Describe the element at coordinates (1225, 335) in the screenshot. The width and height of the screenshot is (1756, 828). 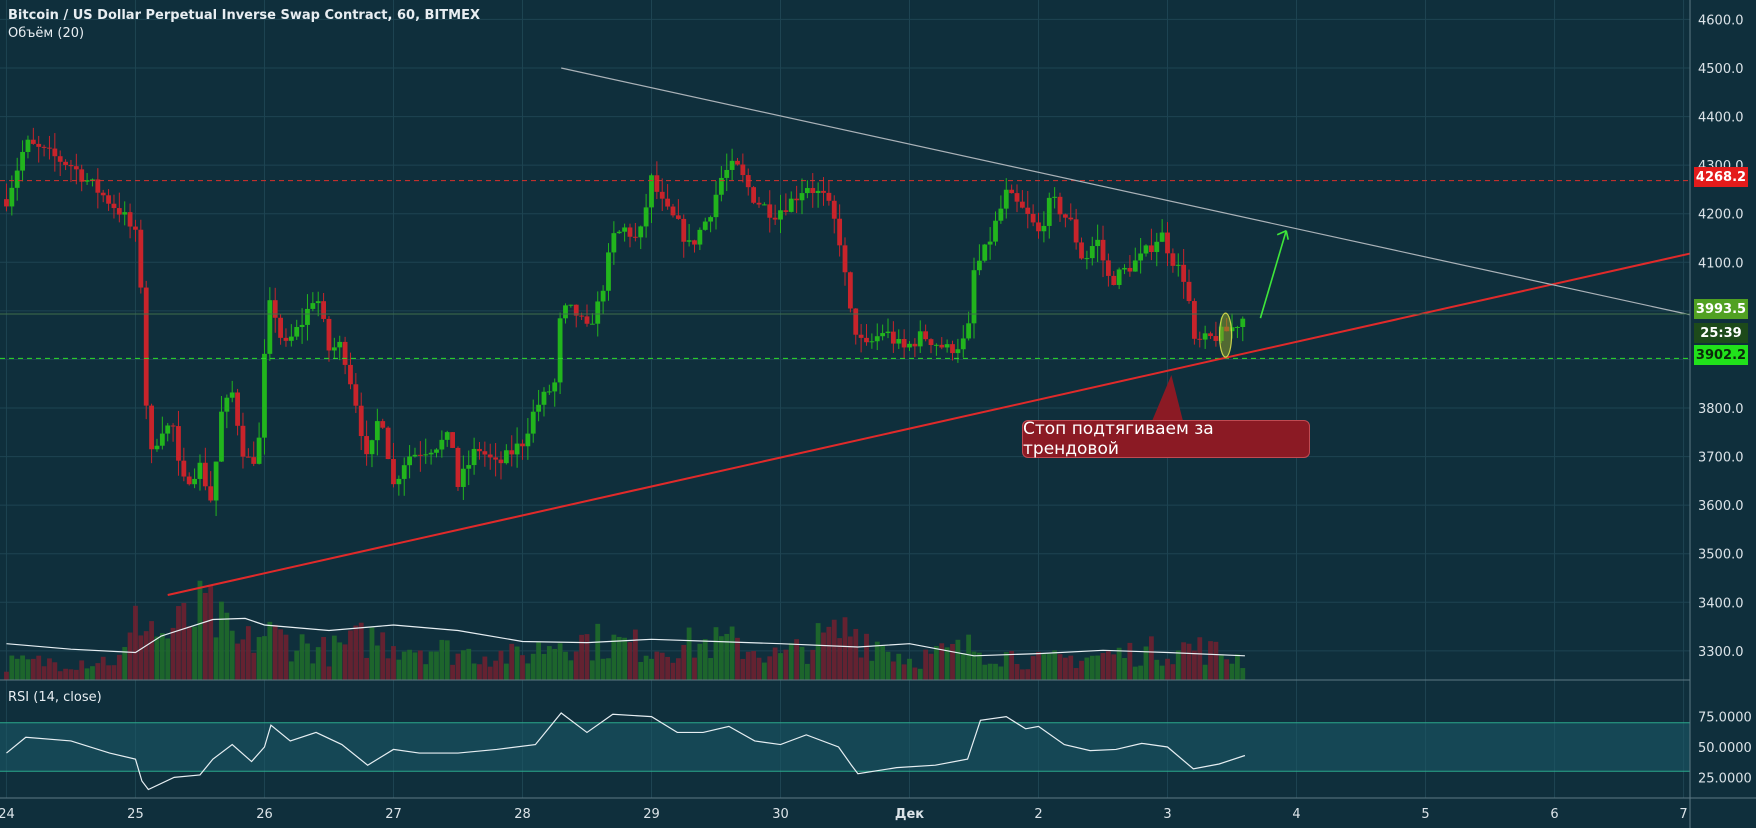
I see `highlight-ellipse` at that location.